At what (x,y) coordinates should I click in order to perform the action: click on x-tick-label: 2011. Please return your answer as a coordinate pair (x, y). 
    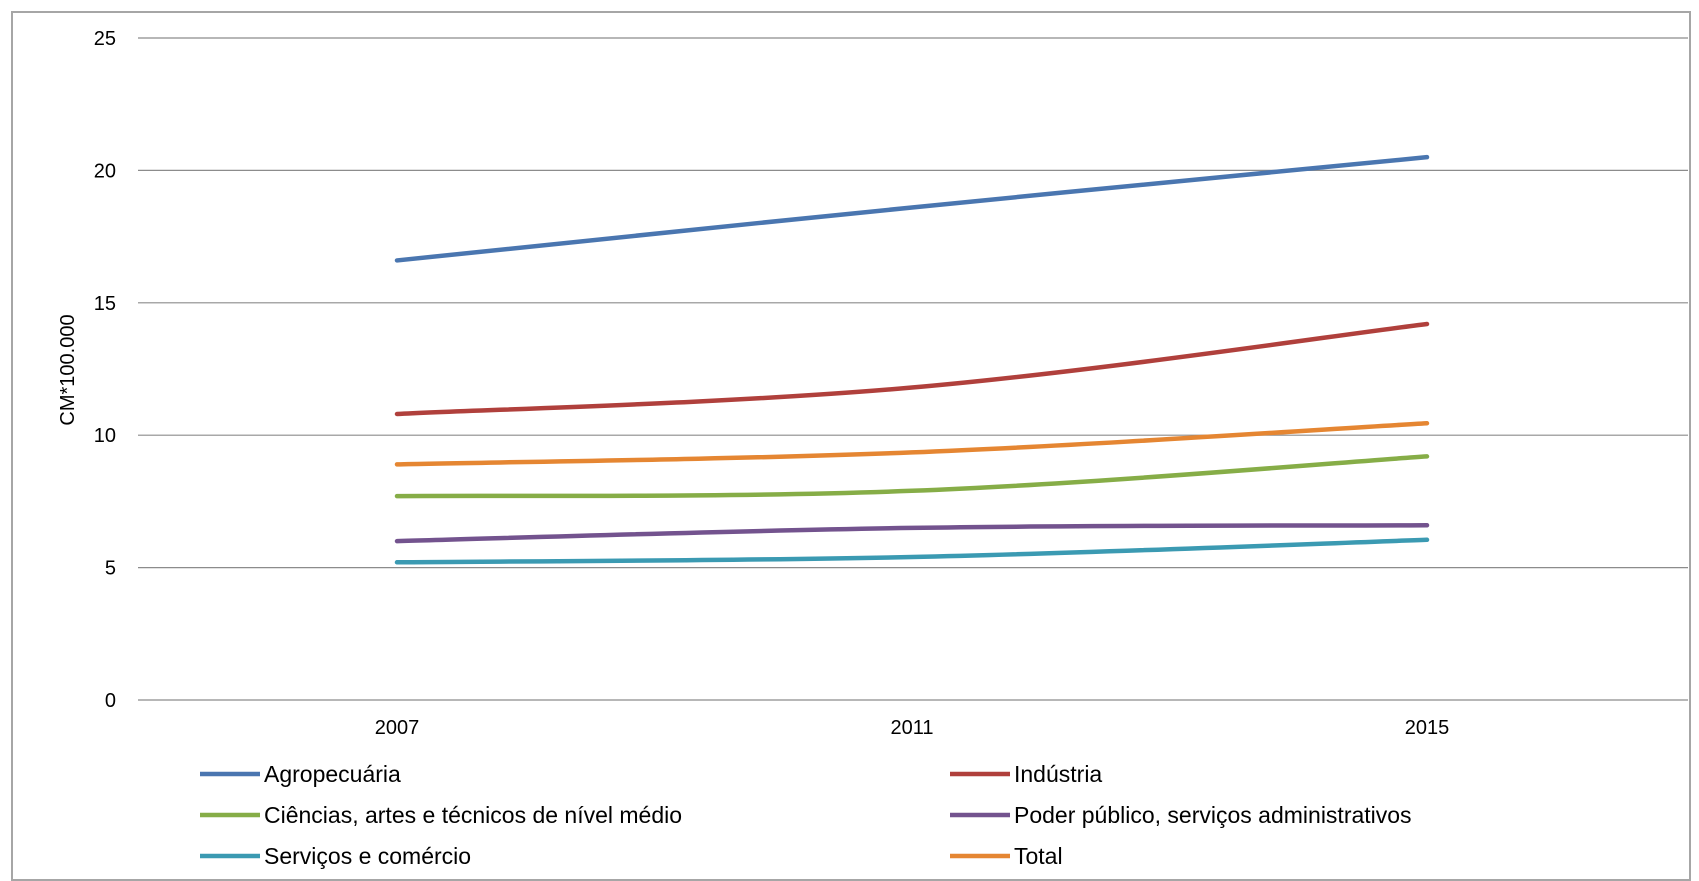
    Looking at the image, I should click on (911, 728).